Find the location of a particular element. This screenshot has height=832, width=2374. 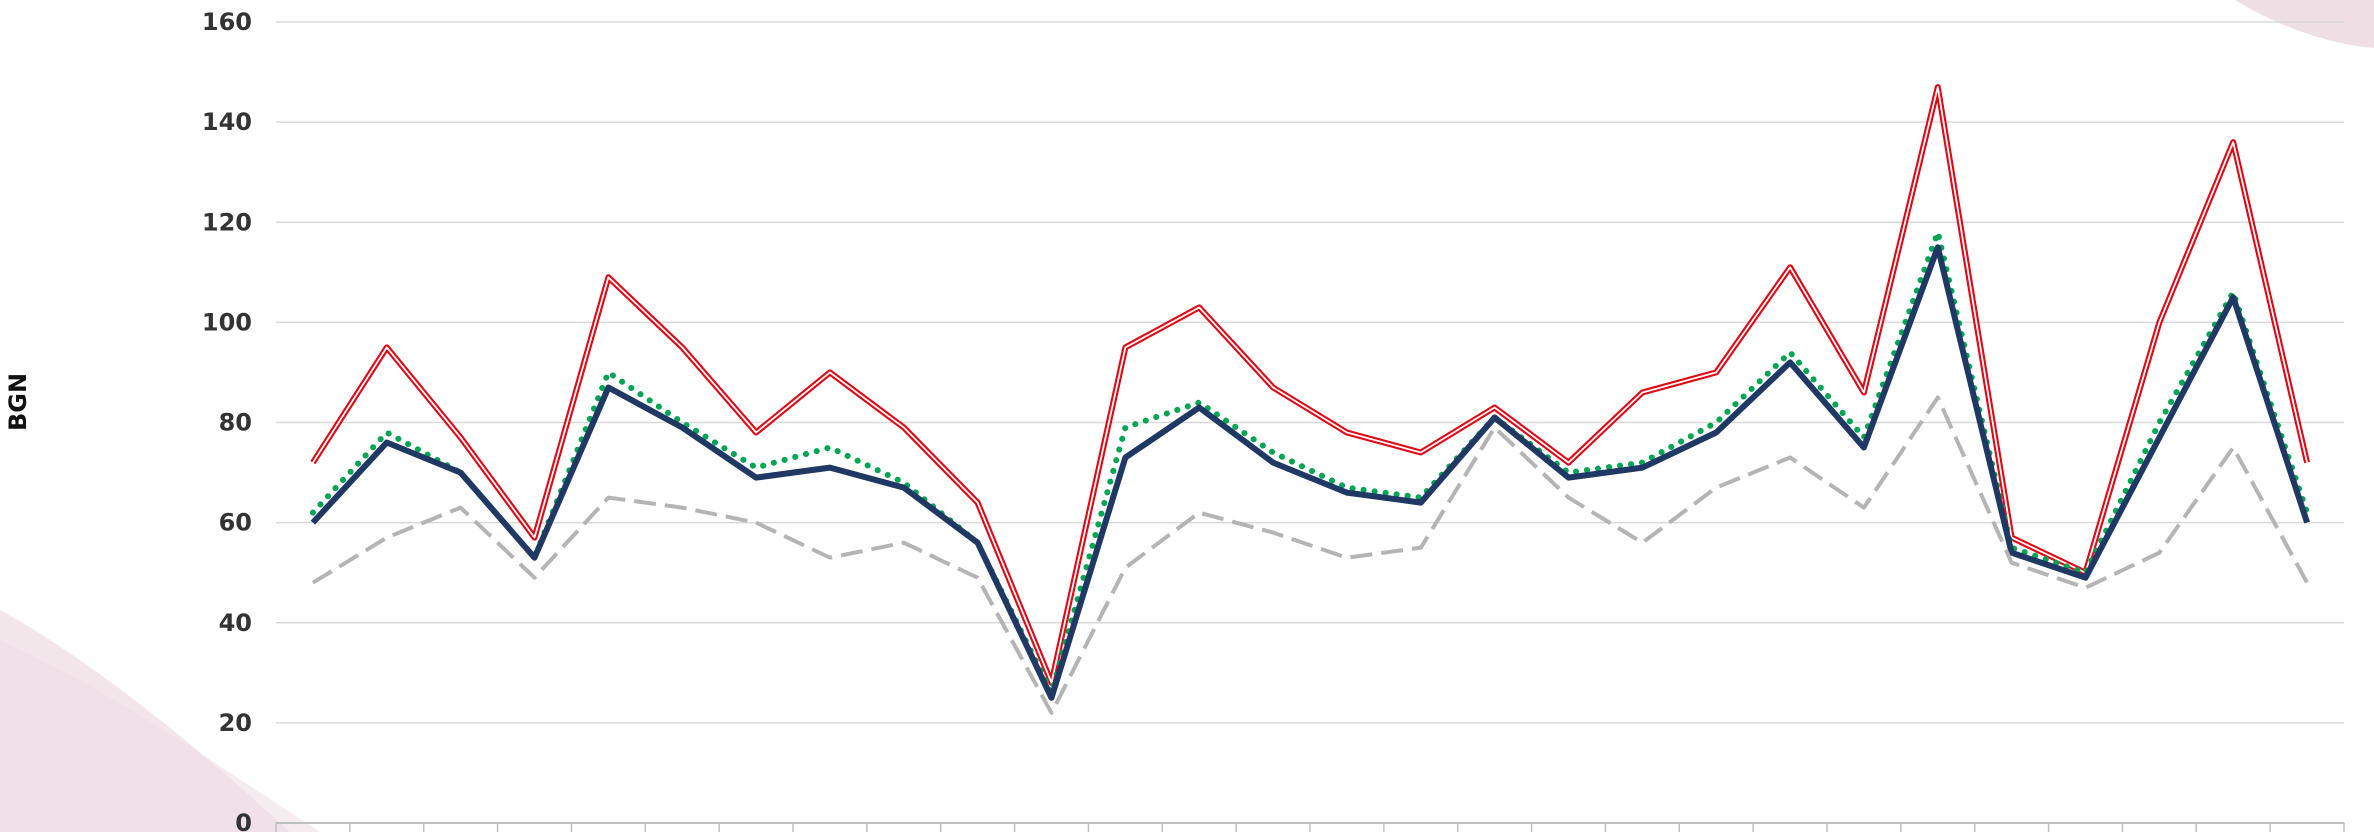

bottom-left-swoosh-light is located at coordinates (160, 721).